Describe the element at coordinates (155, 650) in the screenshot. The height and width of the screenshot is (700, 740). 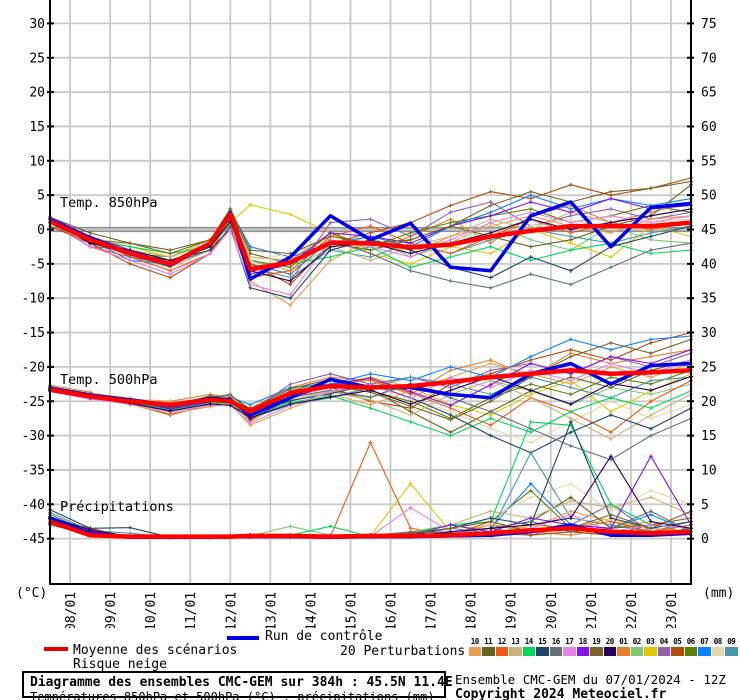
I see `mean-legend-label: Moyenne des scénarios` at that location.